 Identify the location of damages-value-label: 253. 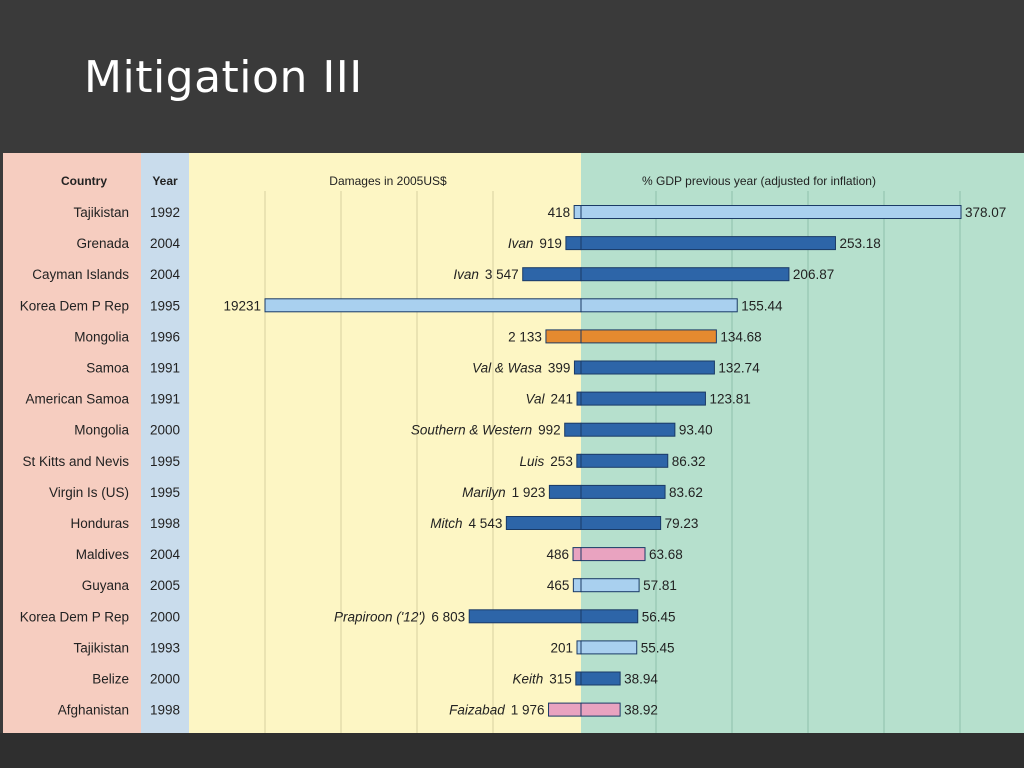
(561, 461).